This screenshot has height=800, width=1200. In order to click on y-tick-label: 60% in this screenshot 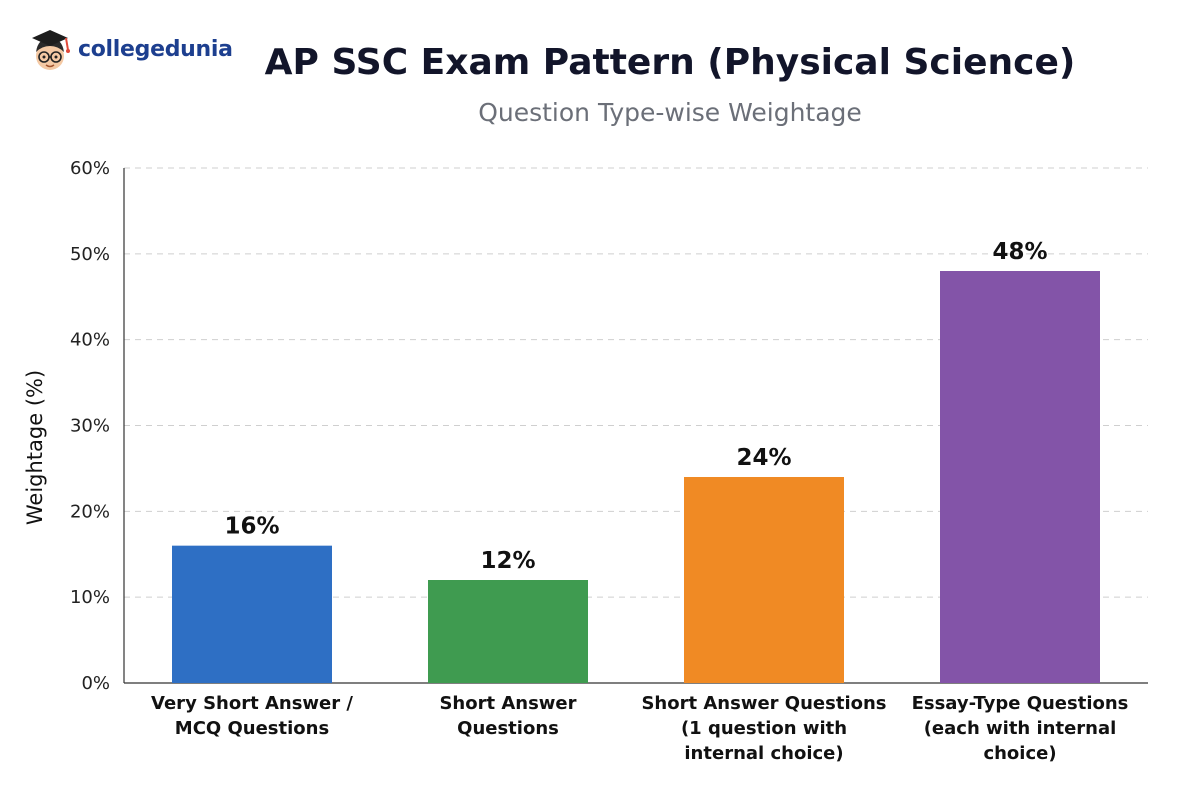, I will do `click(90, 168)`.